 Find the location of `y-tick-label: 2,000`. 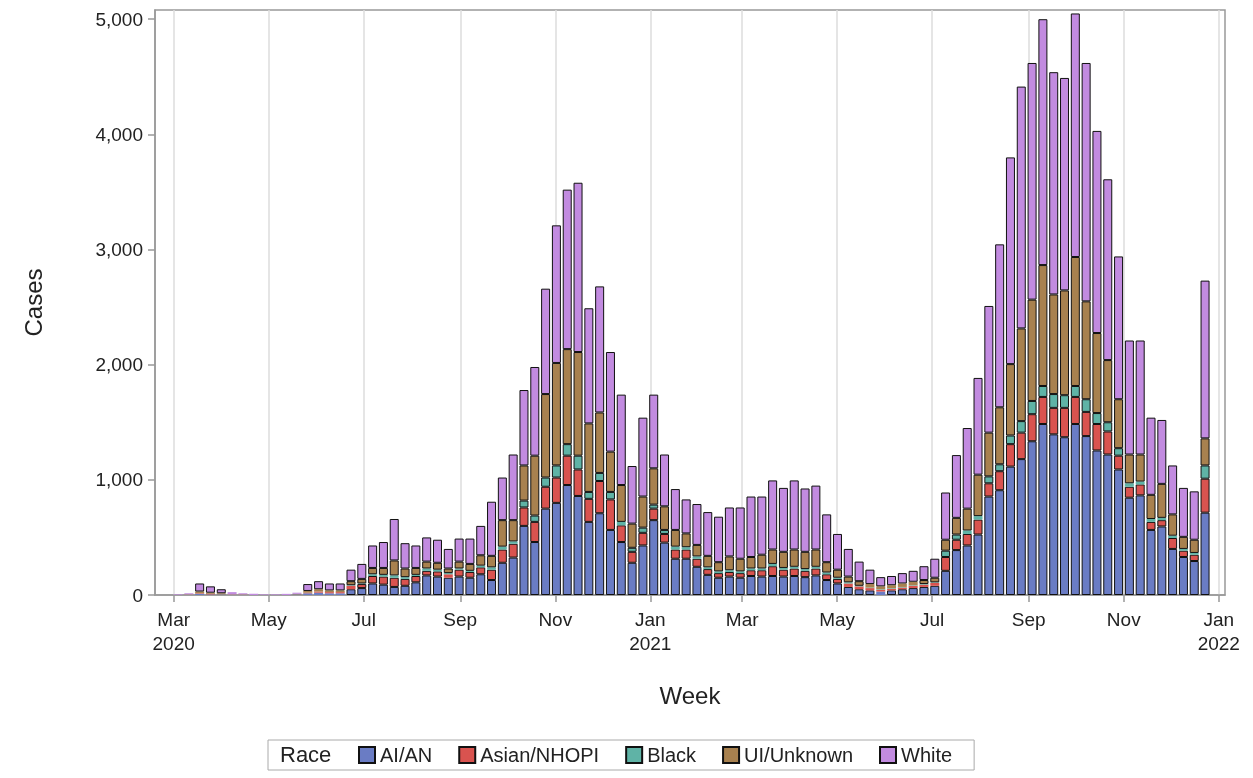

y-tick-label: 2,000 is located at coordinates (119, 365).